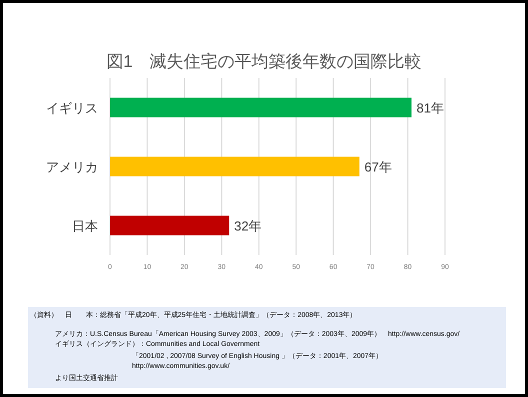 This screenshot has width=528, height=397. Describe the element at coordinates (264, 61) in the screenshot. I see `chart-title: 図1 滅失住宅の平均築後年数の国際比較` at that location.